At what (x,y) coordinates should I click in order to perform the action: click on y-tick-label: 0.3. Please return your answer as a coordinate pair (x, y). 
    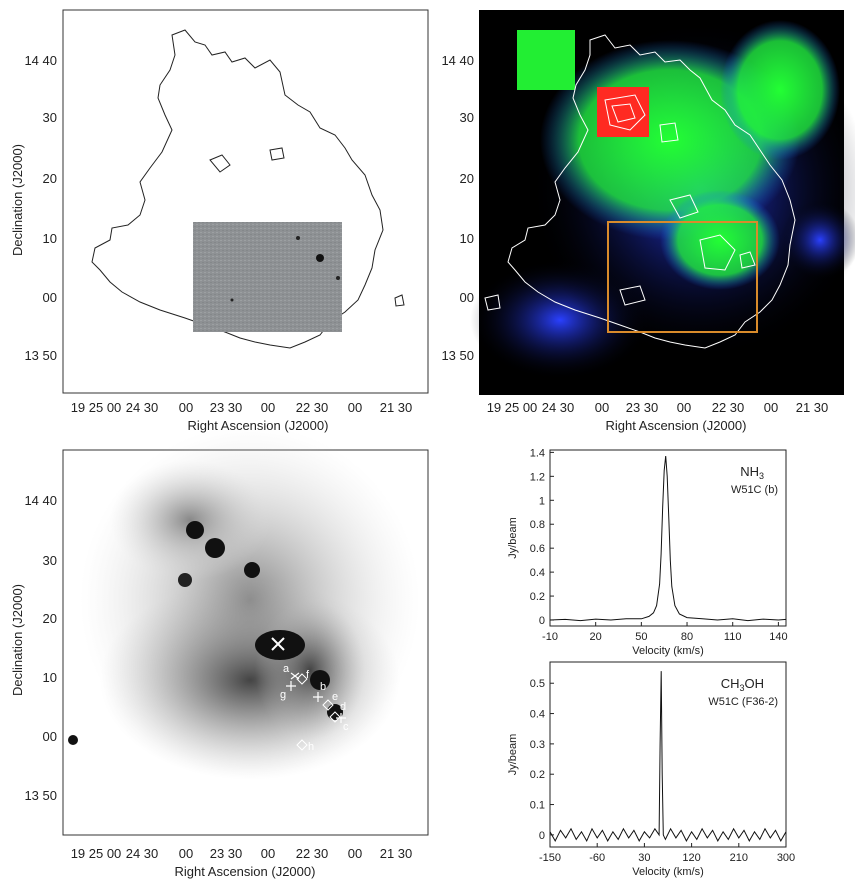
    Looking at the image, I should click on (537, 745).